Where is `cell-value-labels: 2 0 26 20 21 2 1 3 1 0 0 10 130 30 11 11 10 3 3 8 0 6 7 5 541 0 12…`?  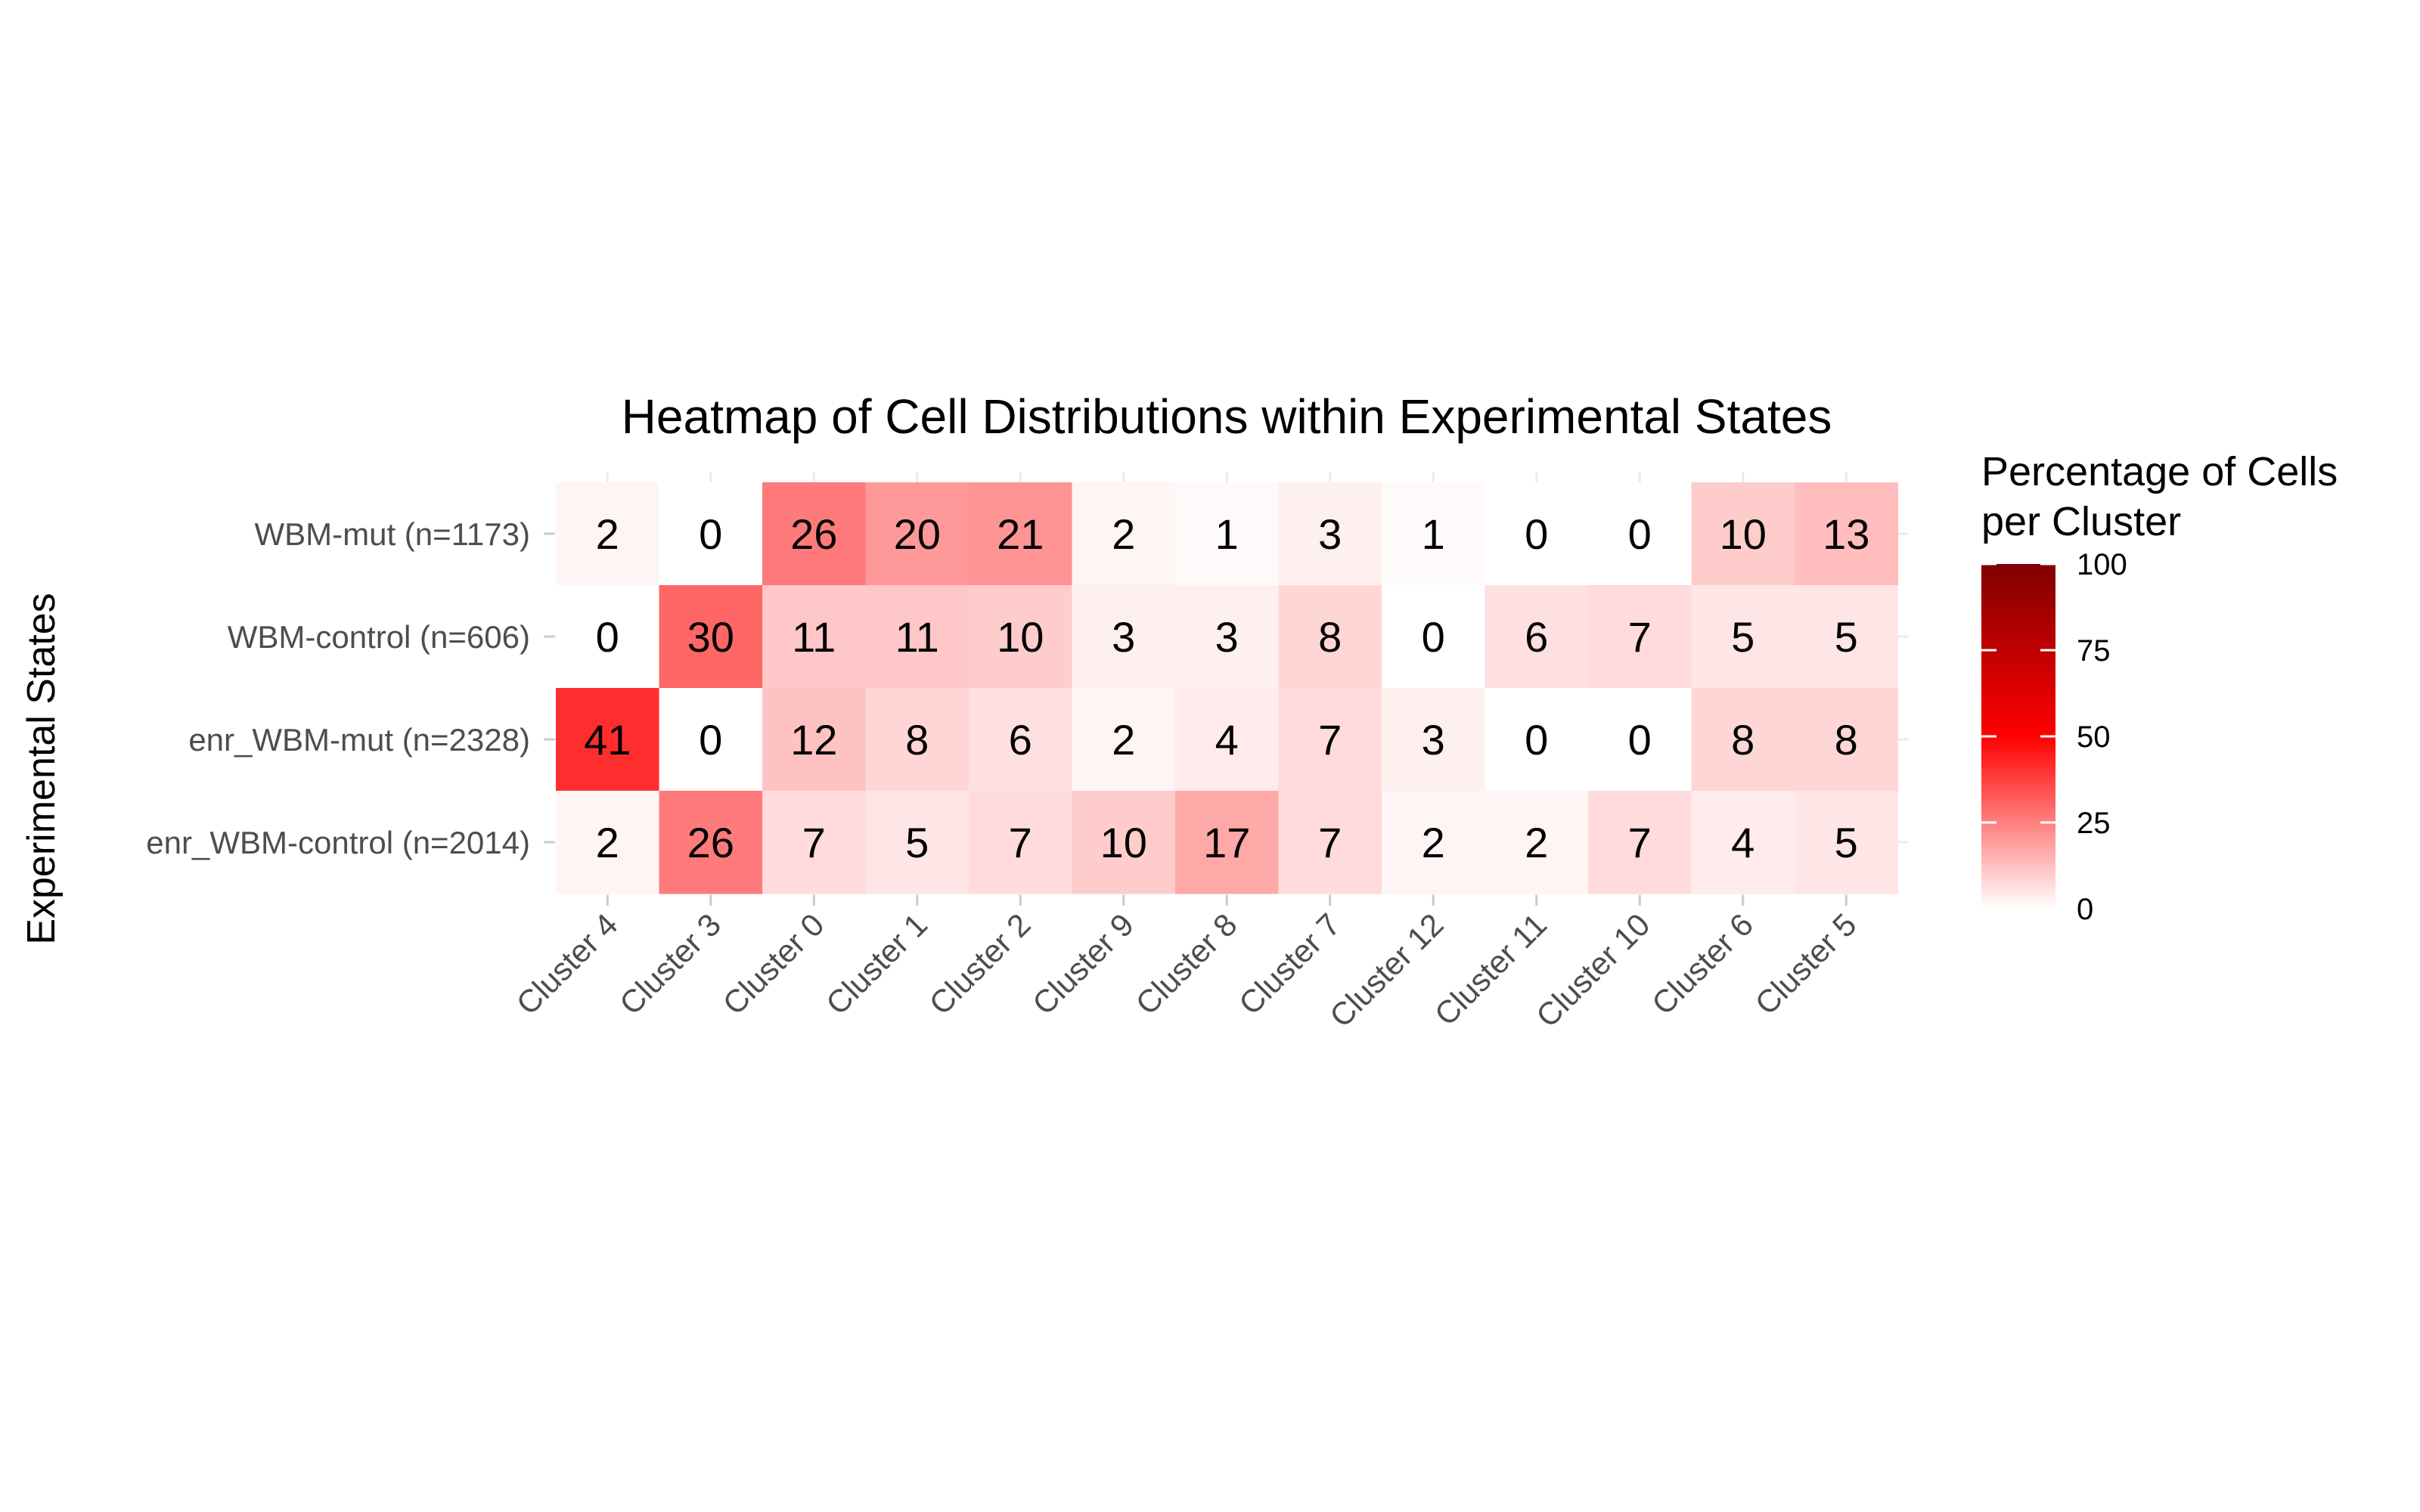
cell-value-labels: 2 0 26 20 21 2 1 3 1 0 0 10 130 30 11 11 10 3 3 8 0 6 7 5 541 0 12… is located at coordinates (1226, 688).